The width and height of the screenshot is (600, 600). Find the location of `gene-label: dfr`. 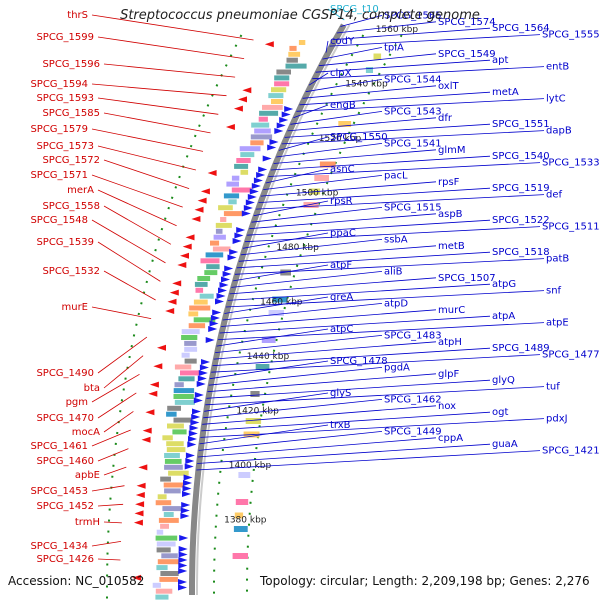

gene-label: dfr is located at coordinates (445, 118).